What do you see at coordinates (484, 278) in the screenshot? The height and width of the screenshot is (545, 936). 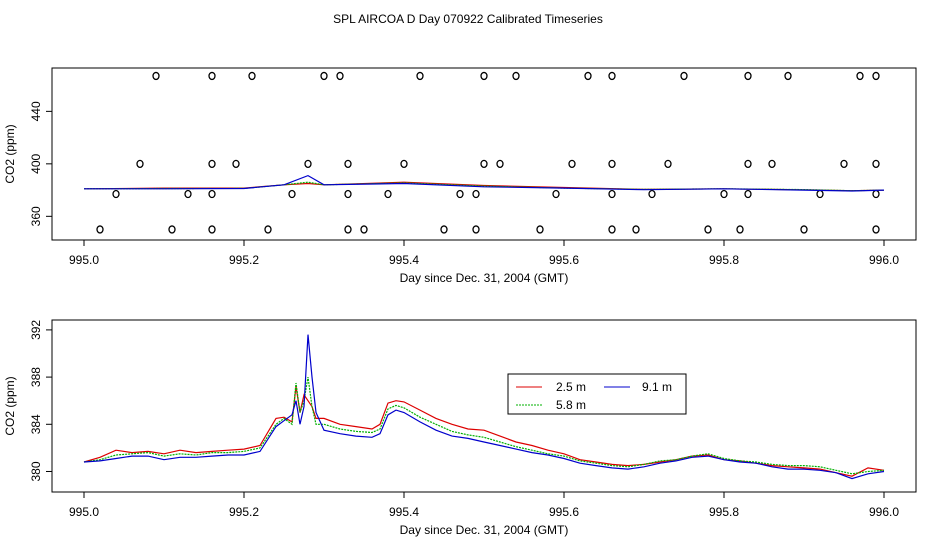 I see `top-x-label: Day since Dec. 31, 2004 (GMT)` at bounding box center [484, 278].